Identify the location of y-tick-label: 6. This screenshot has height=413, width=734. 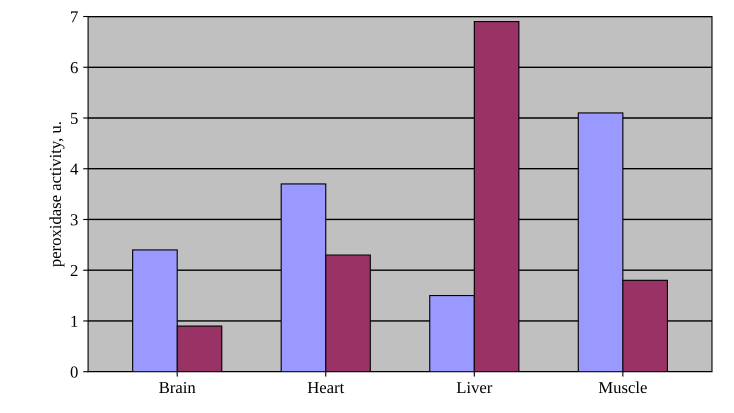
(74, 68).